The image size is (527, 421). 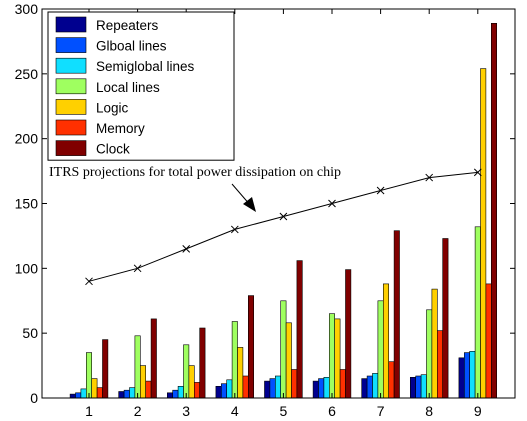 I want to click on y-tick-label-100: 100, so click(x=27, y=268).